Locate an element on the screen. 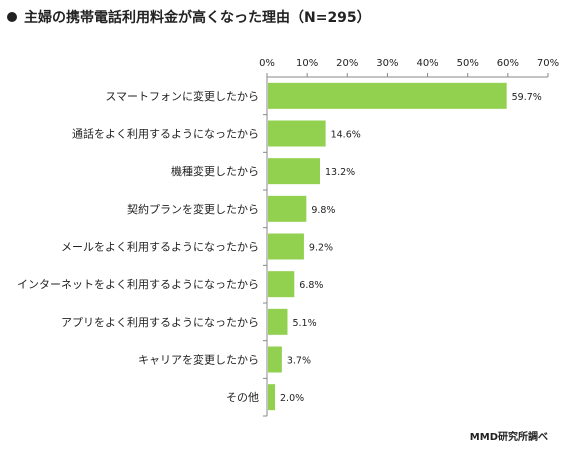 The width and height of the screenshot is (580, 456). value-label: 3.7% is located at coordinates (299, 361).